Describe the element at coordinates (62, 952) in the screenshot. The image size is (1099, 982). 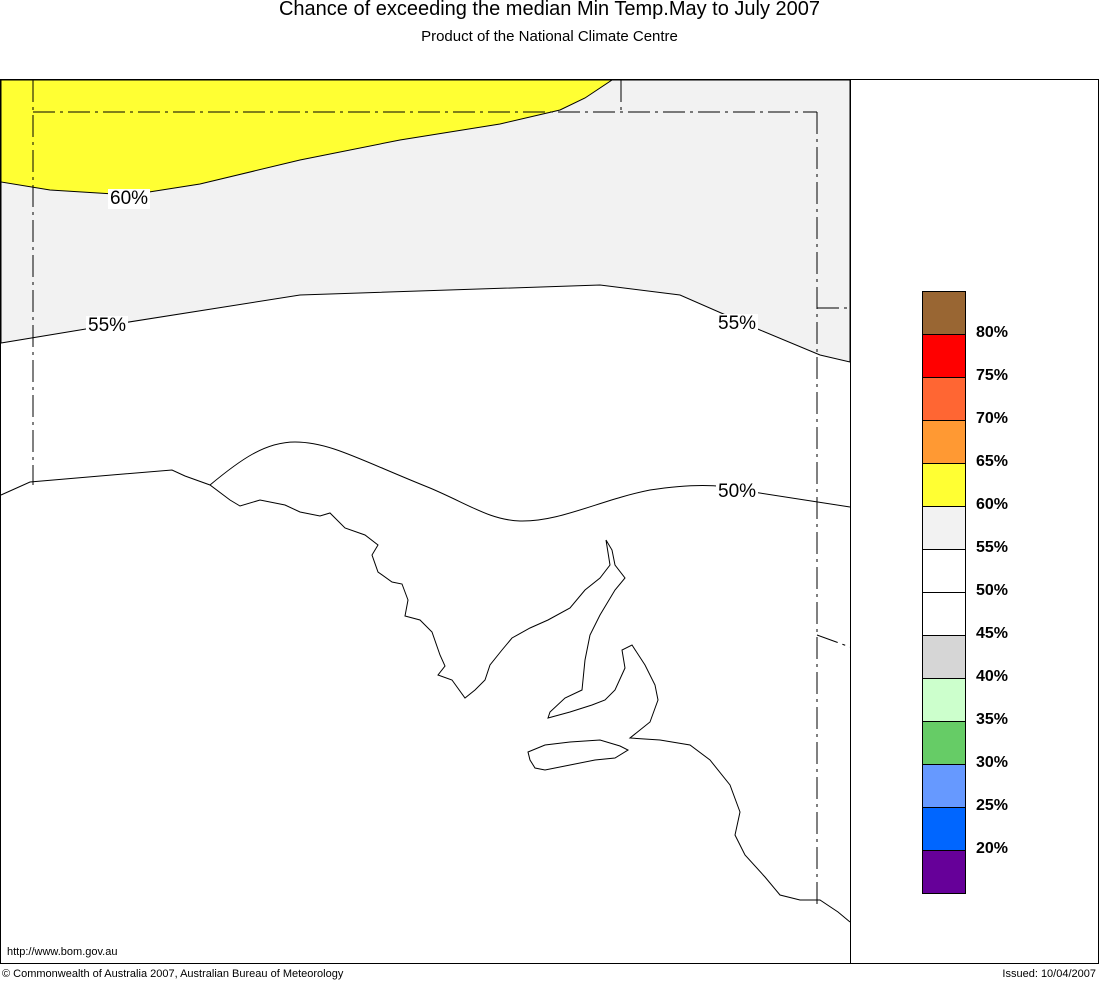
I see `website-url: http://www.bom.gov.au` at that location.